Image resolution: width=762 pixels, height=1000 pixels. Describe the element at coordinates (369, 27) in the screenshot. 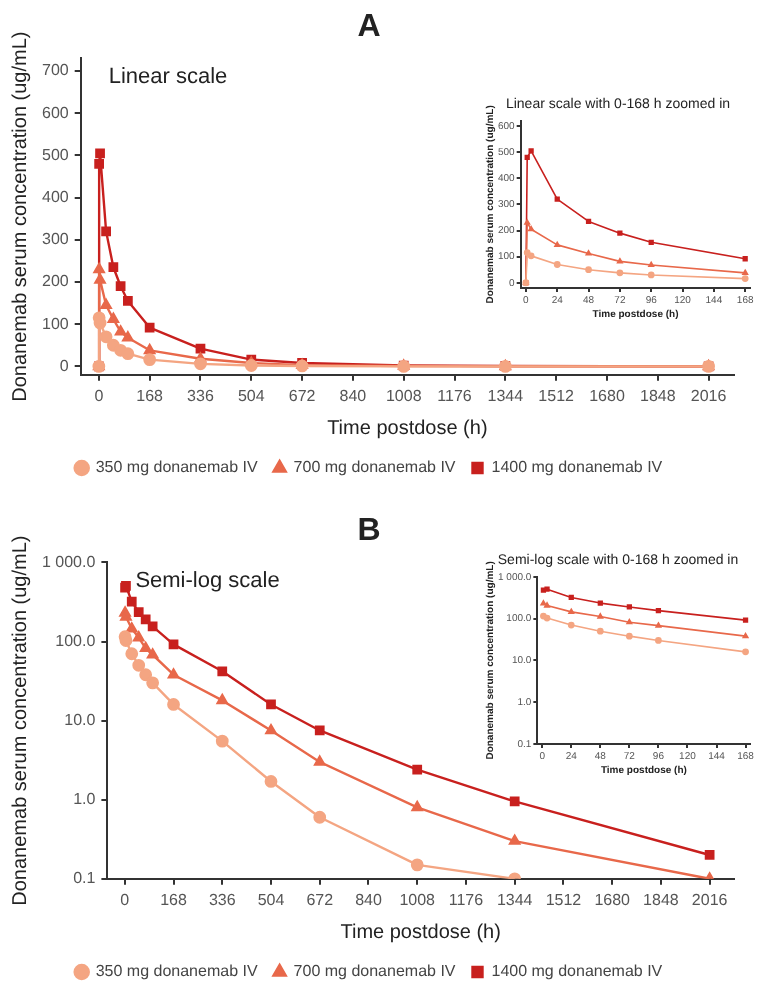

I see `chart-title: A` at that location.